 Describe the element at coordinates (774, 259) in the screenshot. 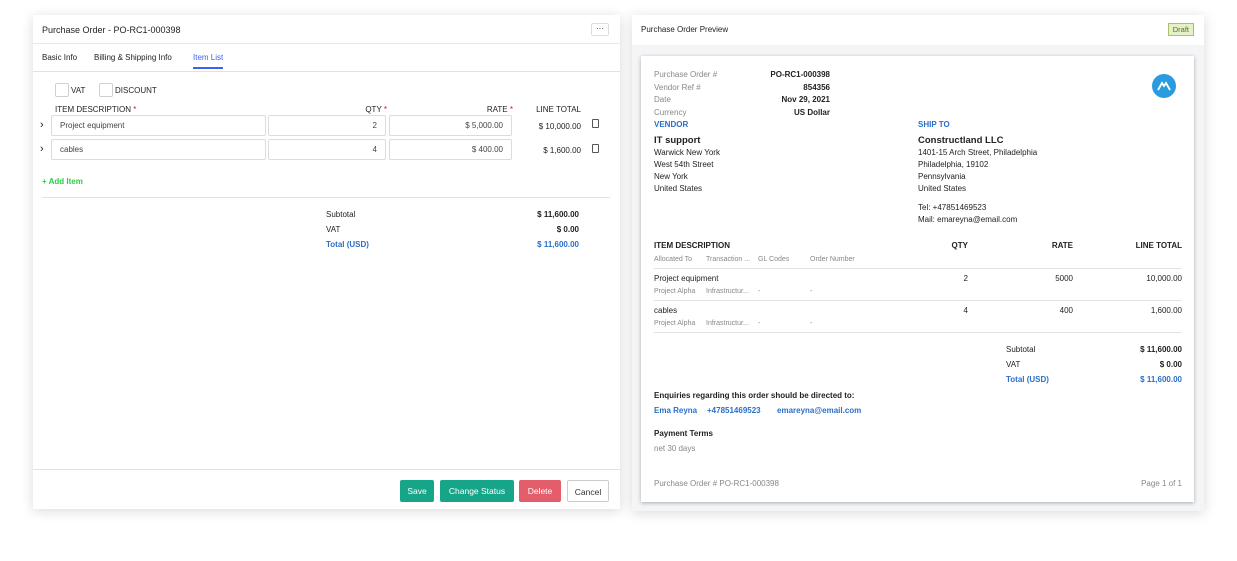

I see `col-gl-codes: GL Codes` at that location.